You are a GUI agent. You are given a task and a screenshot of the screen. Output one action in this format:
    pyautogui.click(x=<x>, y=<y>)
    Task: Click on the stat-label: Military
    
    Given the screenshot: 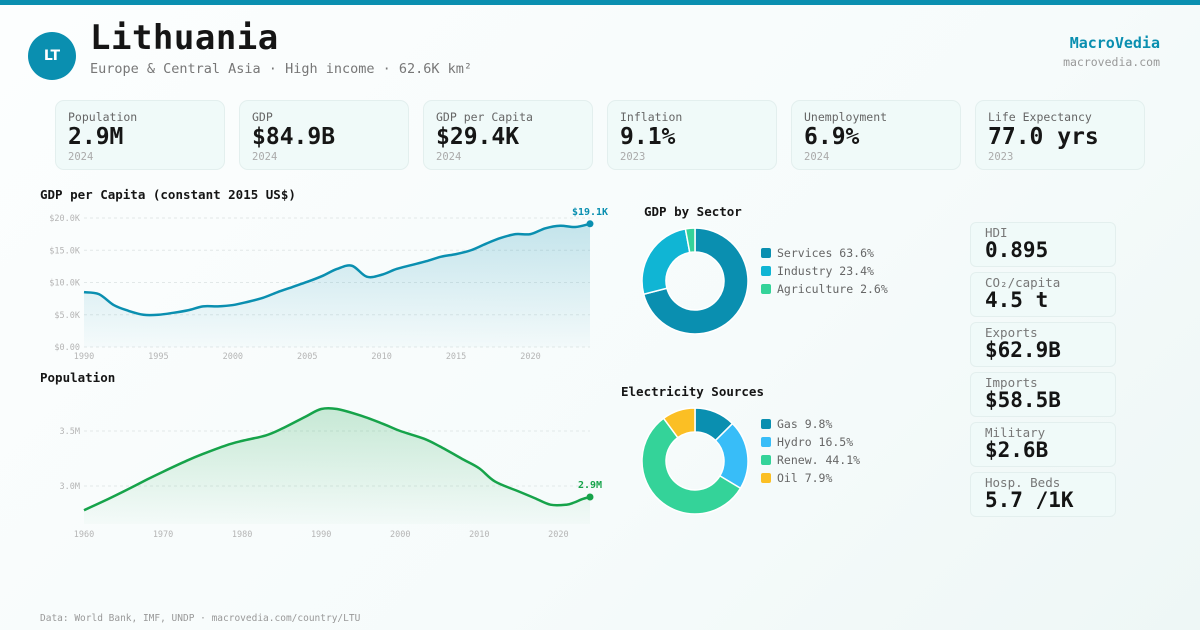 What is the action you would take?
    pyautogui.click(x=1015, y=432)
    